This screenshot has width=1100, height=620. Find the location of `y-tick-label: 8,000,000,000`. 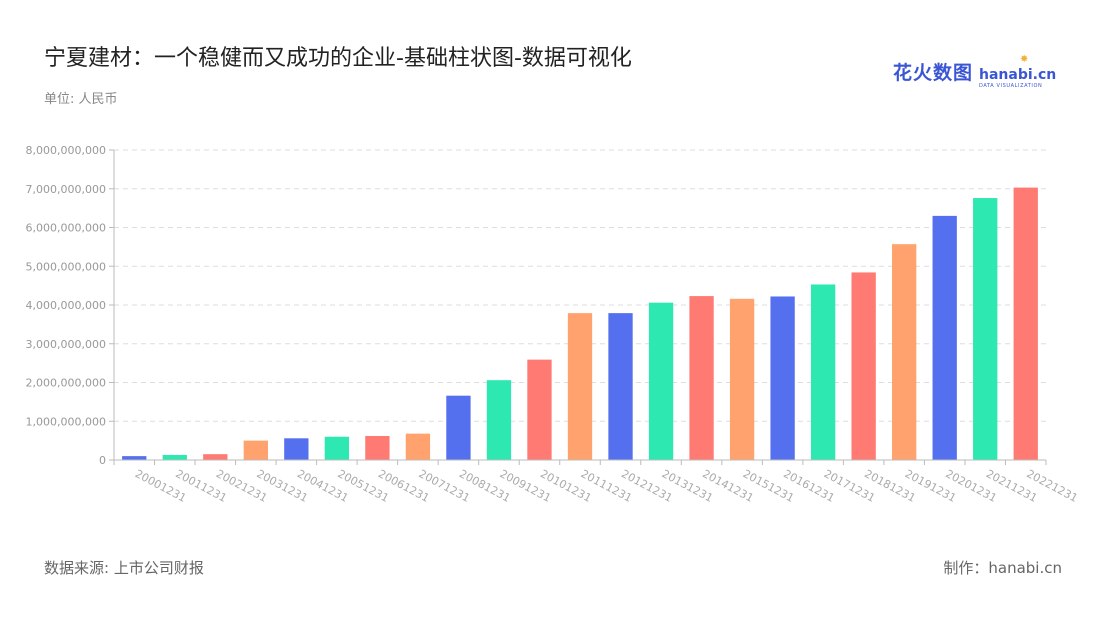

y-tick-label: 8,000,000,000 is located at coordinates (66, 150).